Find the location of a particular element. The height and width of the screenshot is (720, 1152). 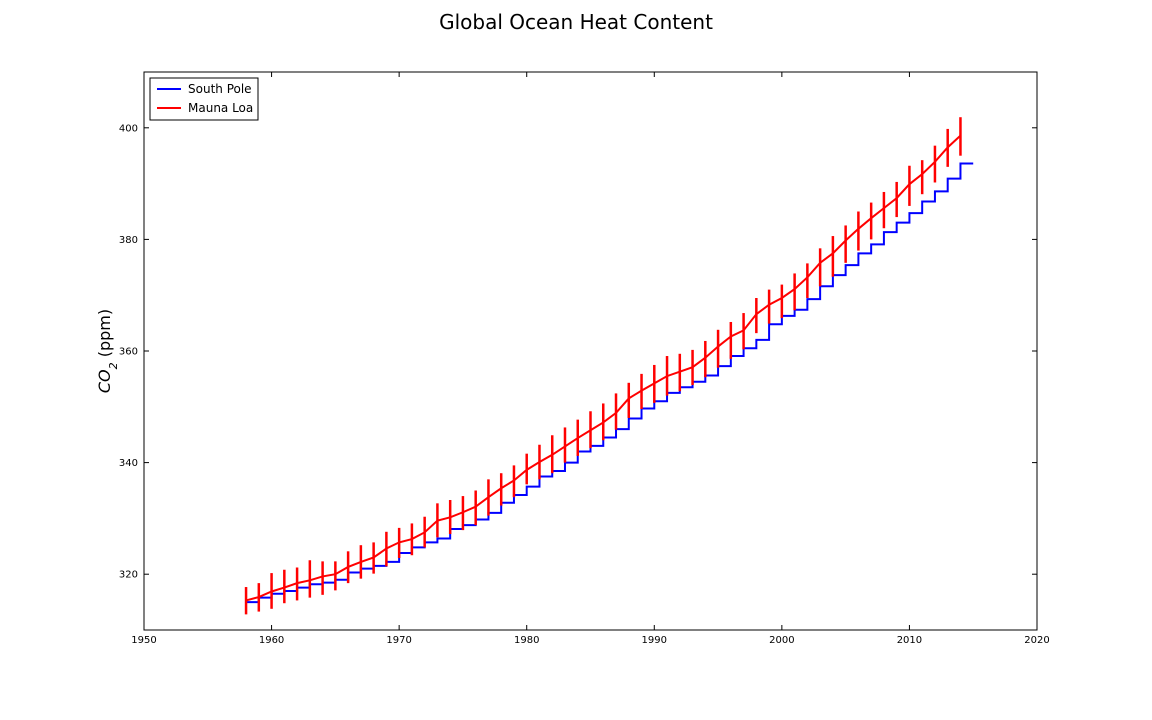

y-axis-label-unit: (ppm) is located at coordinates (104, 335).